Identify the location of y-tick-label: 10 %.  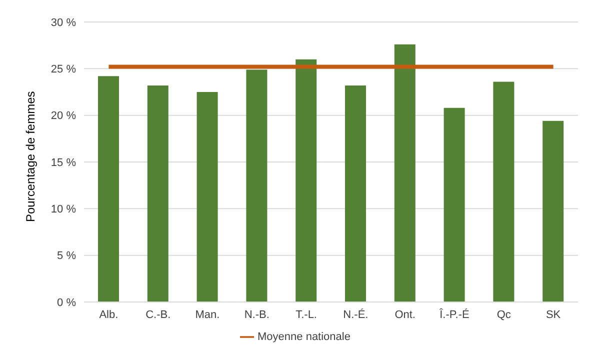
(63, 210).